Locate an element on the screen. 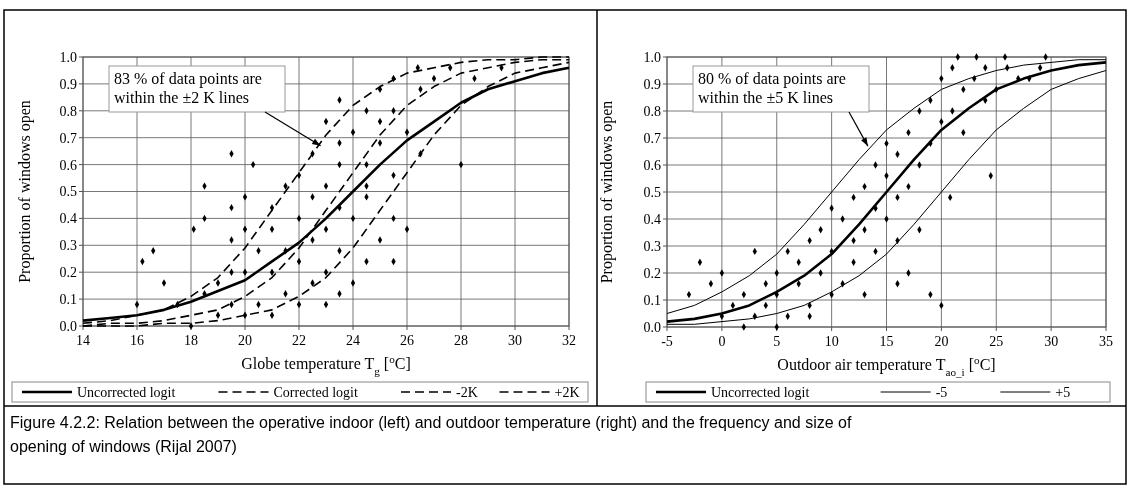 This screenshot has width=1130, height=488. x-tick-label: 18 is located at coordinates (191, 340).